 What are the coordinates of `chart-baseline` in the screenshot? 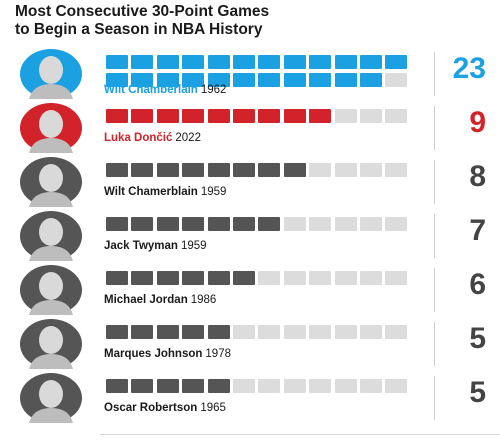 It's located at (300, 434).